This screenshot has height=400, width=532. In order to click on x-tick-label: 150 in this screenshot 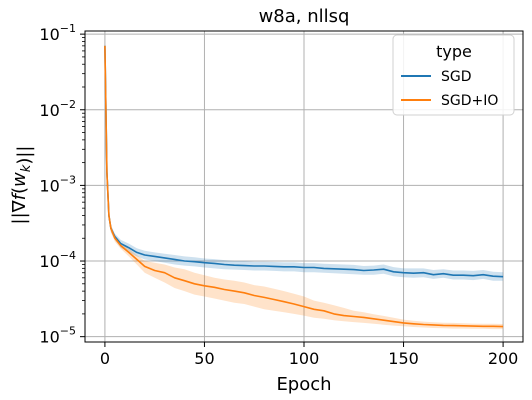, I will do `click(403, 358)`.